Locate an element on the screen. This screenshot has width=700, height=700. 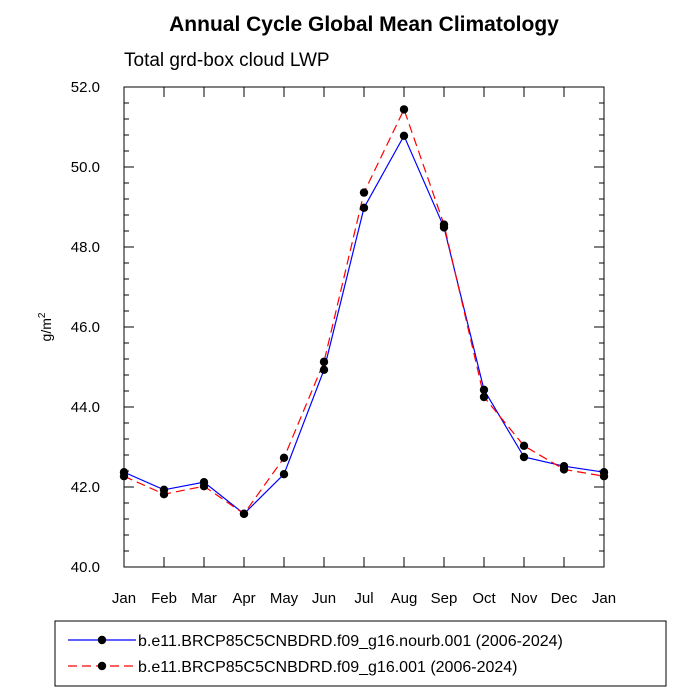
x-tick-label: Feb is located at coordinates (164, 598).